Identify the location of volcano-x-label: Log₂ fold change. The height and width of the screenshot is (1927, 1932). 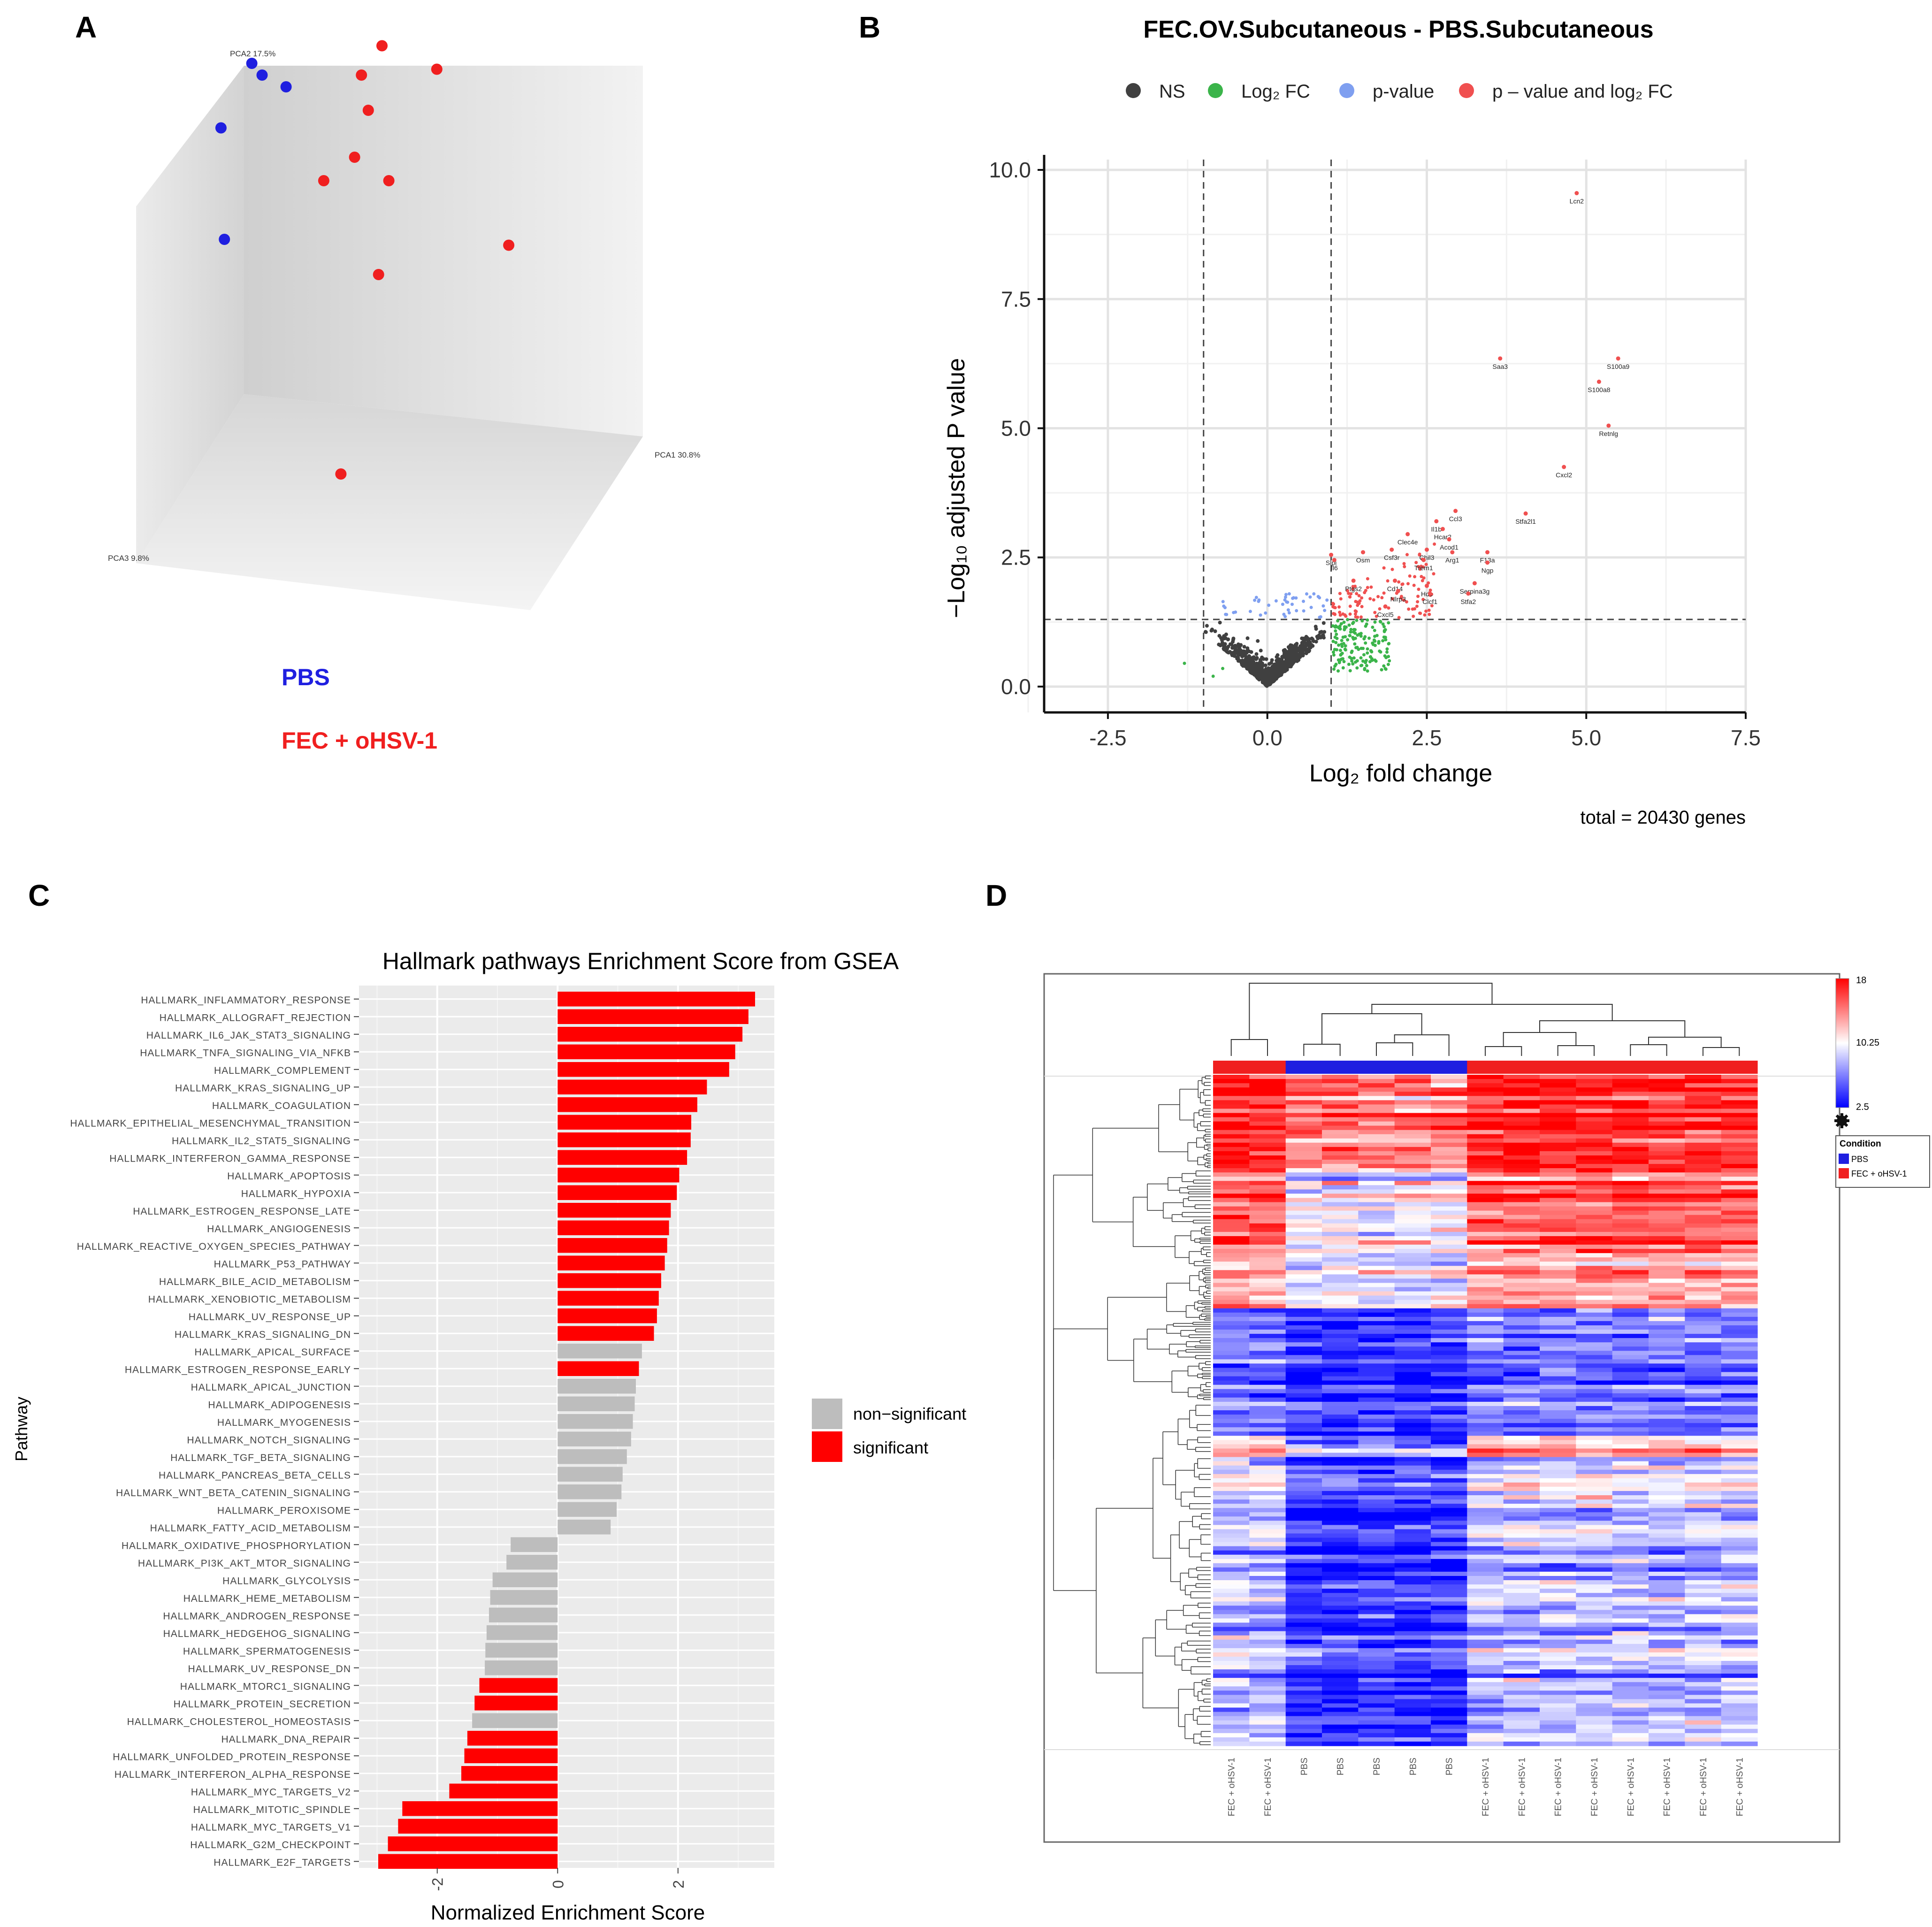
(1400, 773).